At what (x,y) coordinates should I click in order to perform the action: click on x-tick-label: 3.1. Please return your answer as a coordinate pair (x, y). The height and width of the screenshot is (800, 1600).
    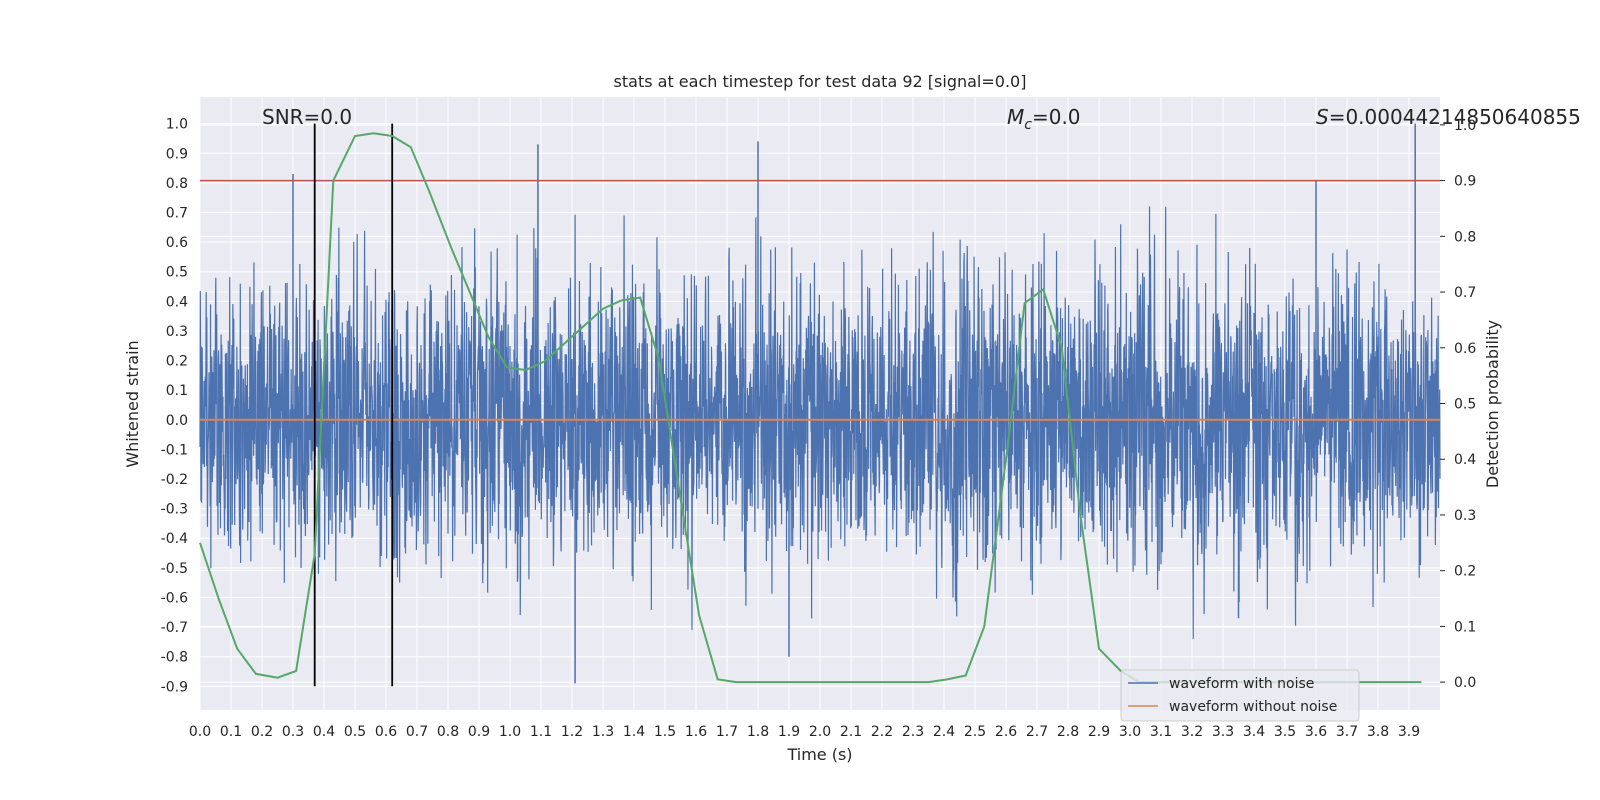
    Looking at the image, I should click on (1161, 732).